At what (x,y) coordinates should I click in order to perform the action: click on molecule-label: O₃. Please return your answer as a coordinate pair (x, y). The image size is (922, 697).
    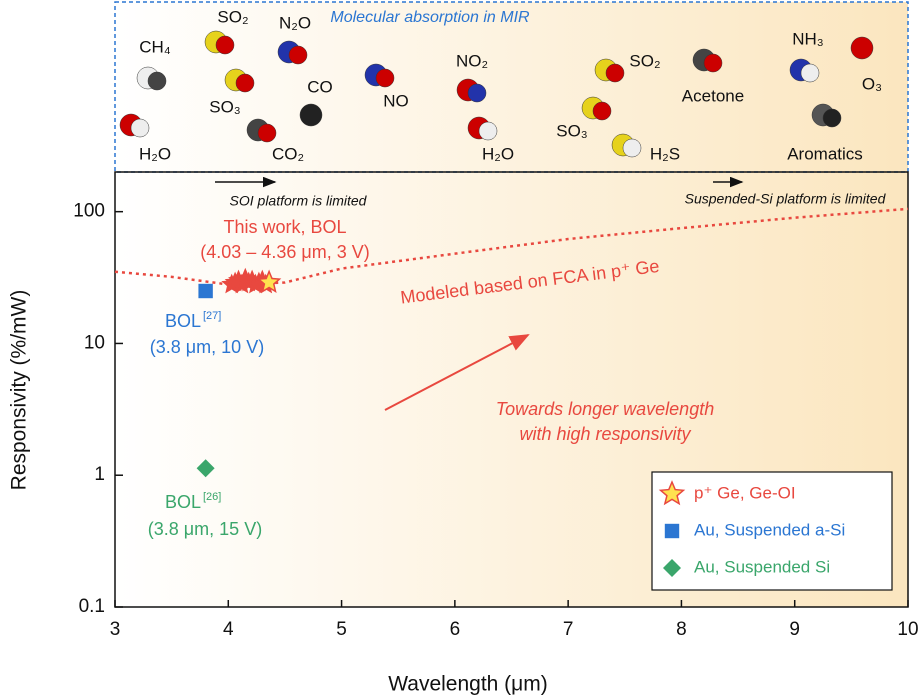
    Looking at the image, I should click on (872, 83).